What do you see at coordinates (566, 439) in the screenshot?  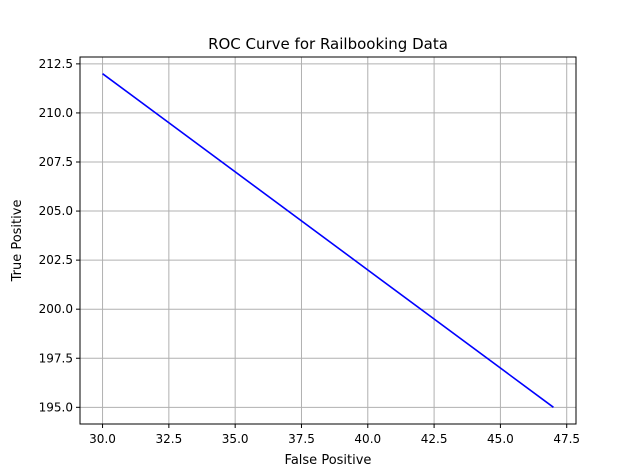 I see `x-tick-label: 47.5` at bounding box center [566, 439].